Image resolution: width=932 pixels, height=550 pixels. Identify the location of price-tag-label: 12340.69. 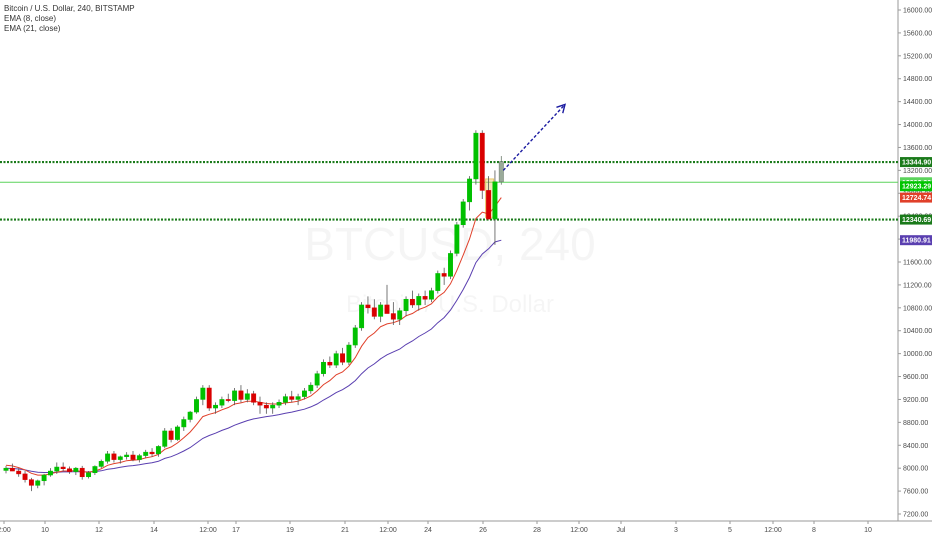
(916, 220).